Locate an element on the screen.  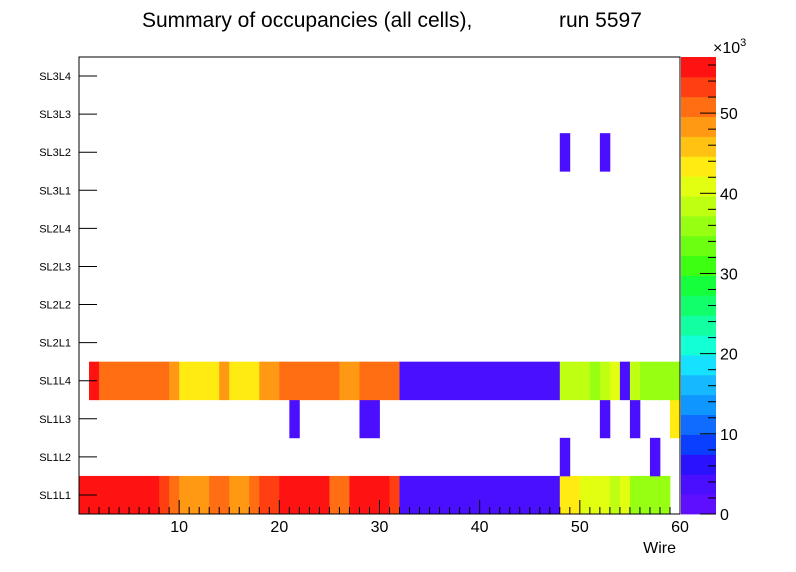
z-tick-label: 30 is located at coordinates (729, 275).